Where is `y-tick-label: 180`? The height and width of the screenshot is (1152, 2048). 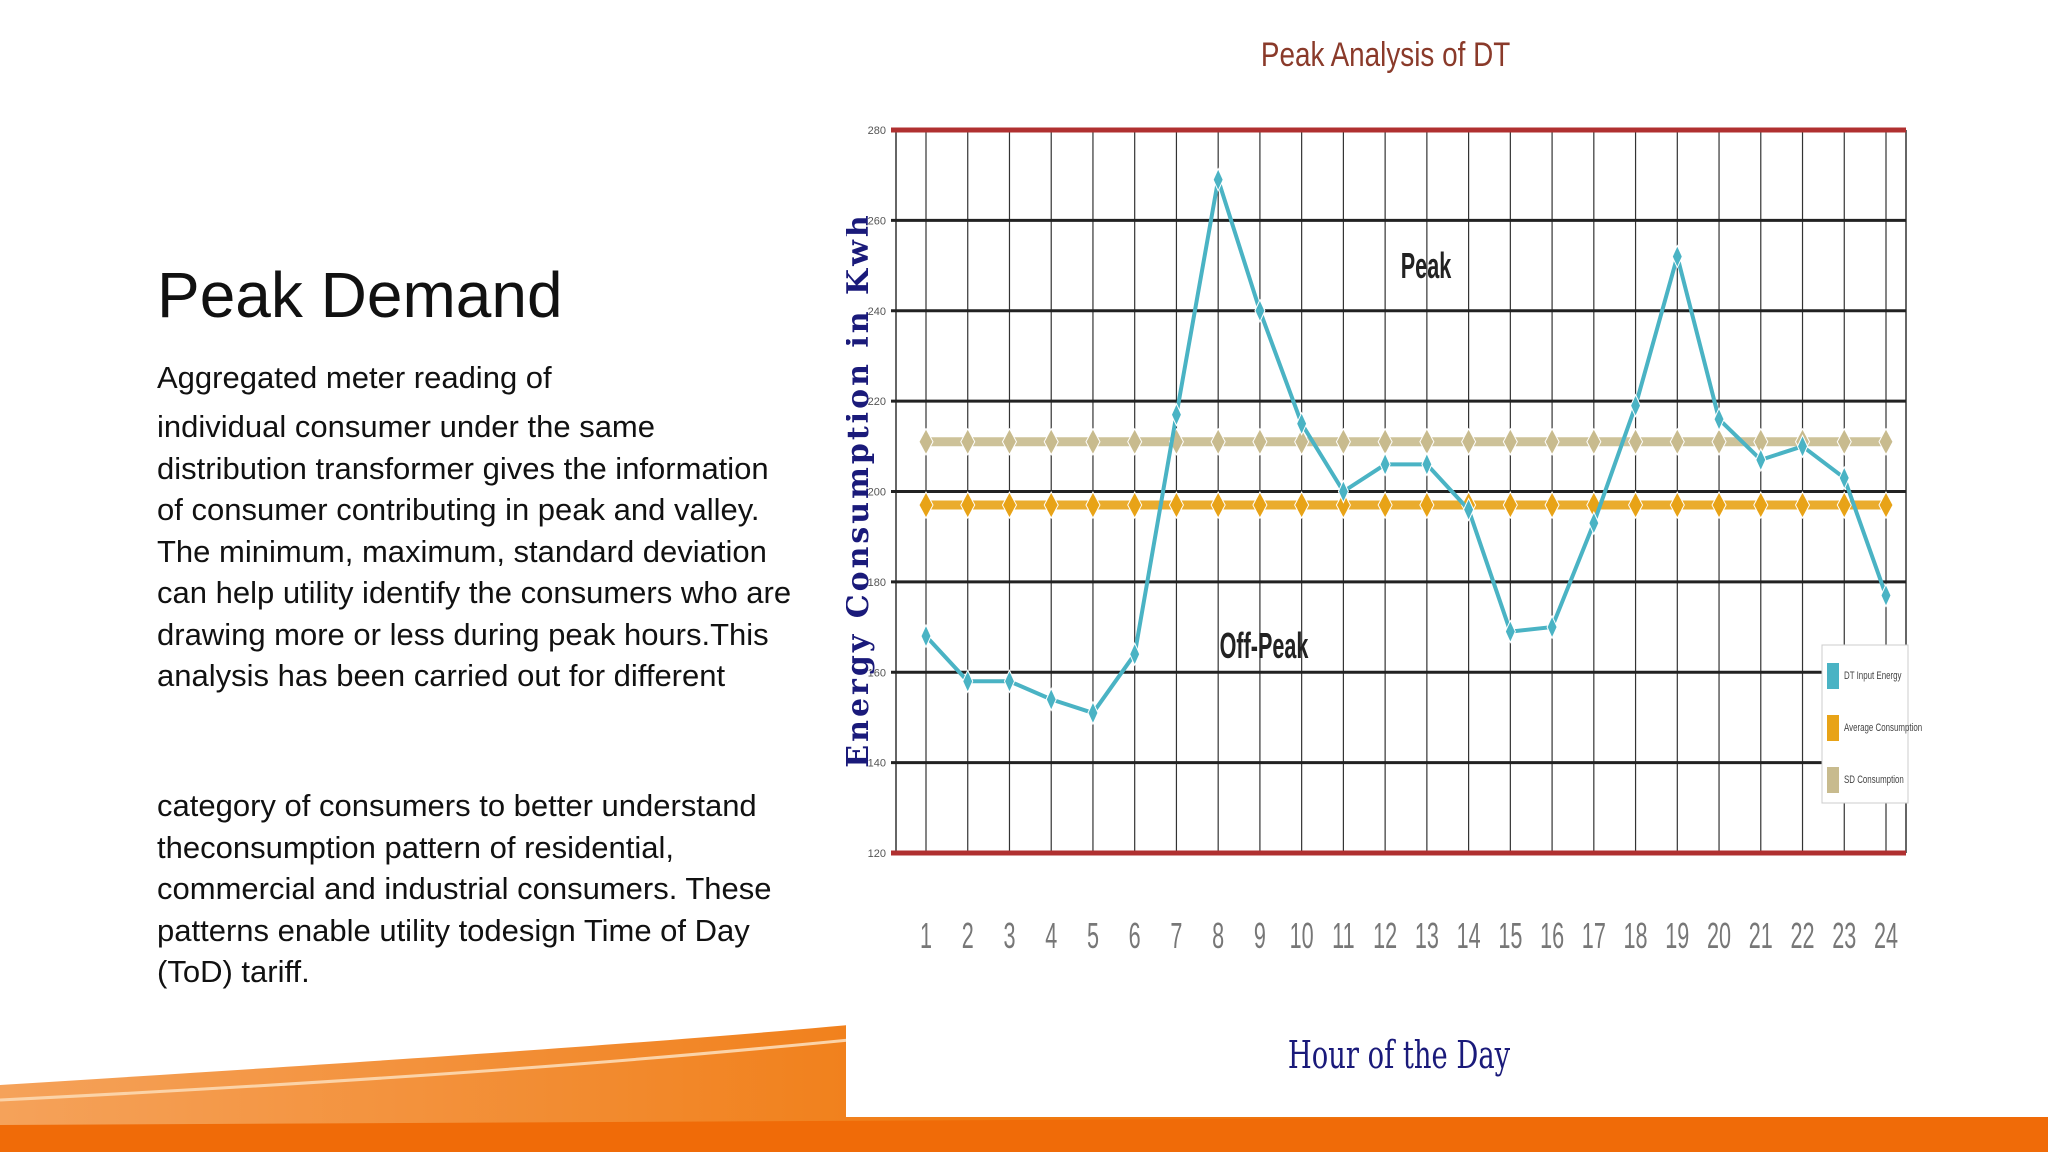 y-tick-label: 180 is located at coordinates (877, 583).